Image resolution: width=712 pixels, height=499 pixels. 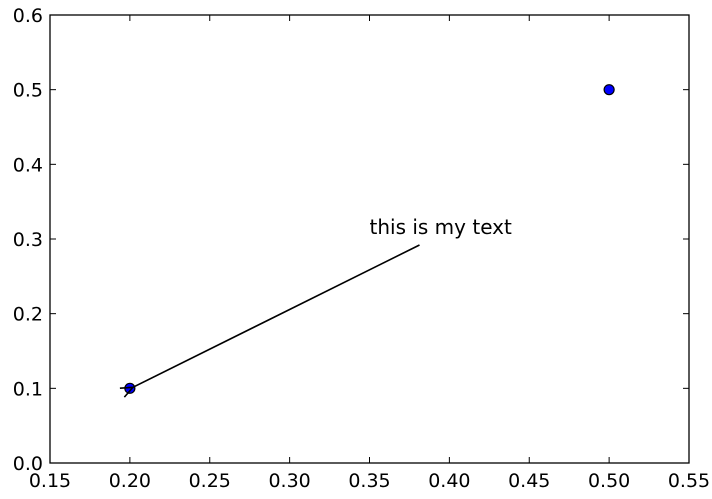 What do you see at coordinates (28, 464) in the screenshot?
I see `y-tick-label: 0.0` at bounding box center [28, 464].